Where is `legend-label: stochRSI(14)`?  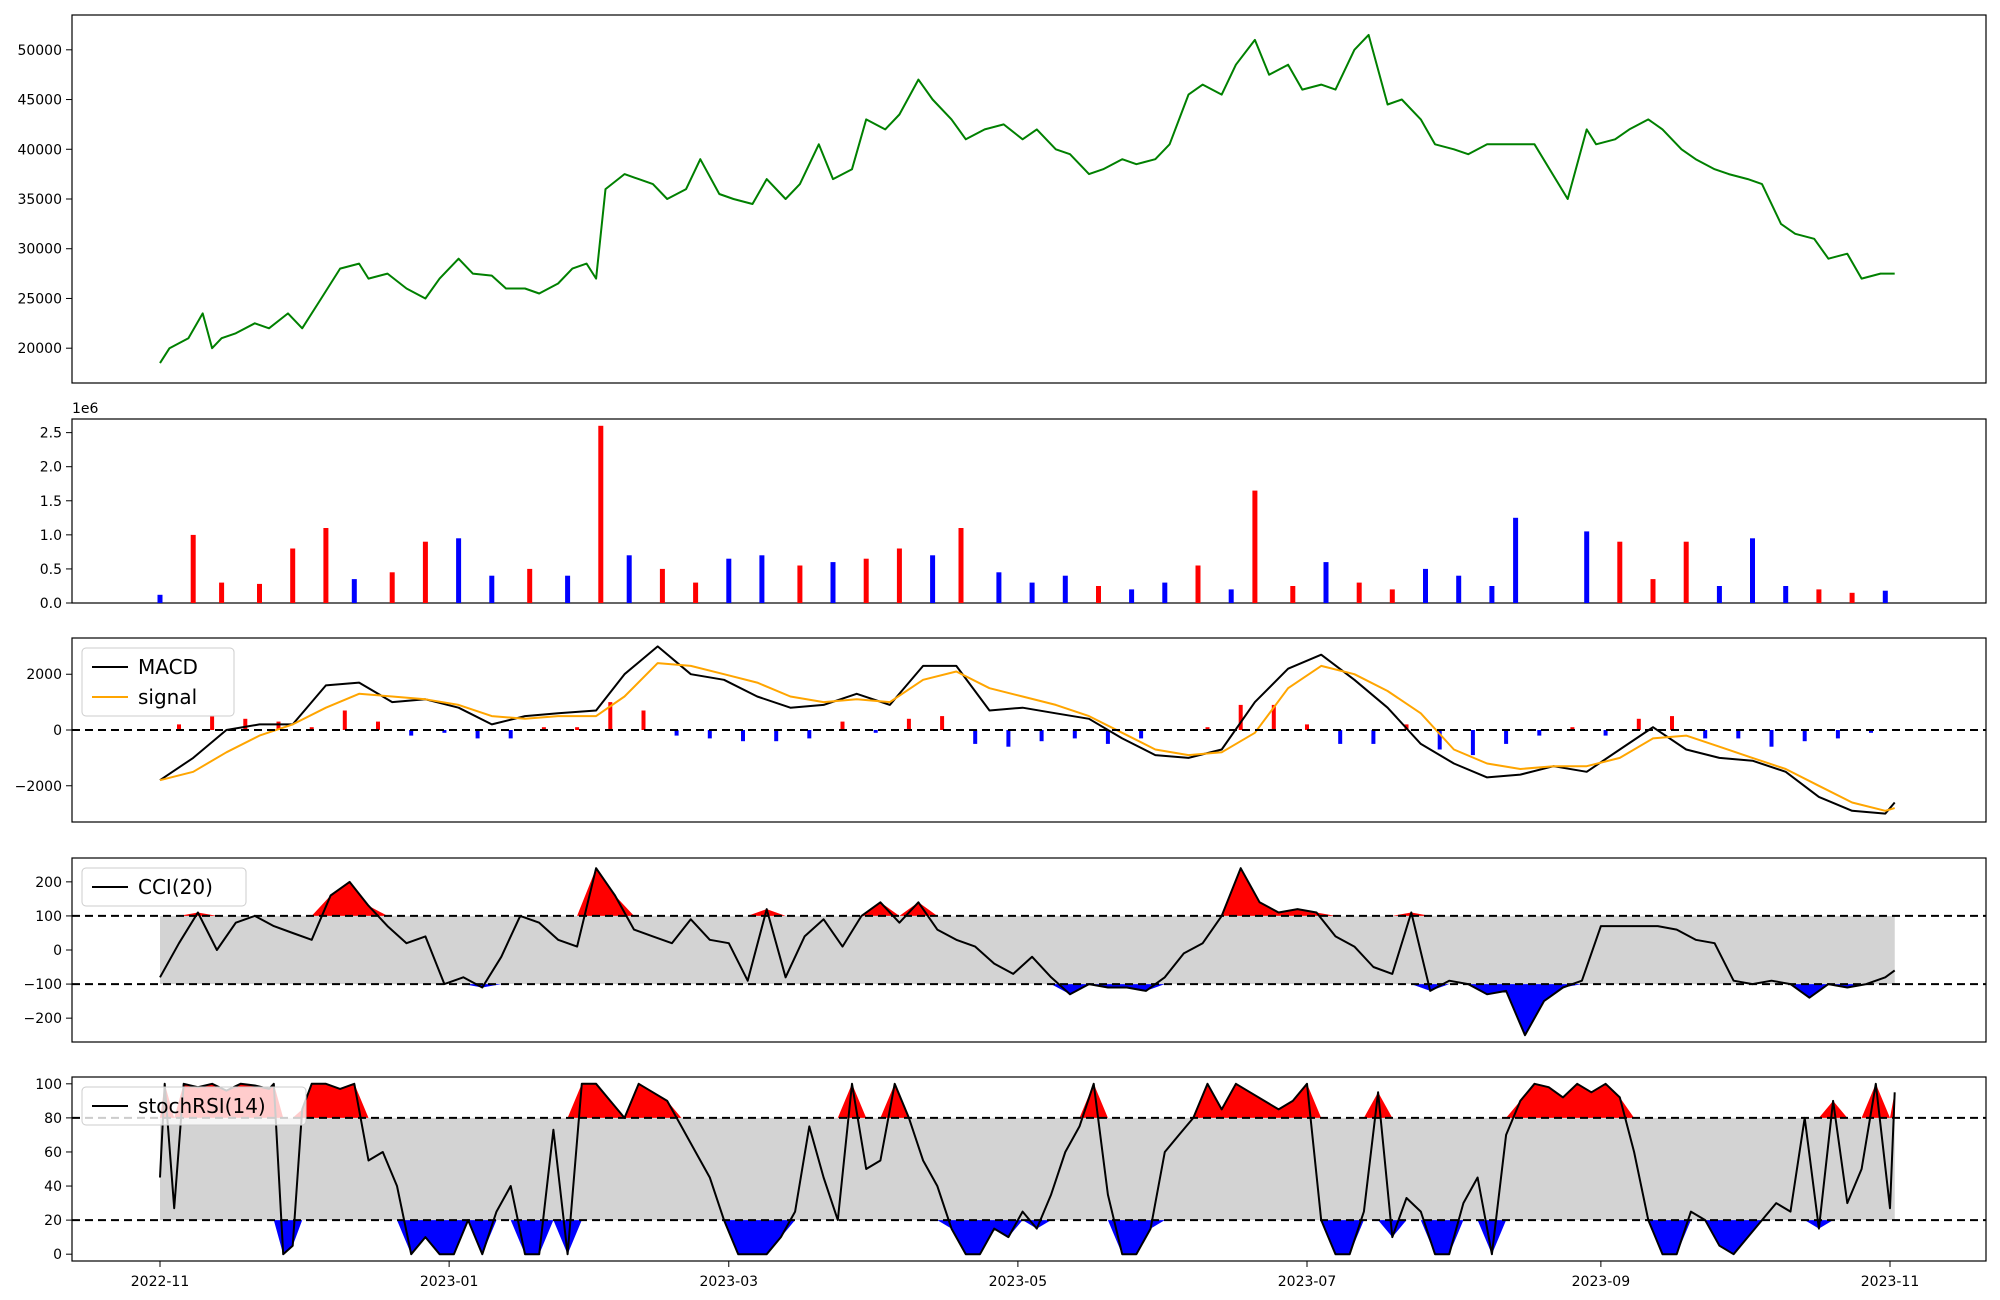 legend-label: stochRSI(14) is located at coordinates (202, 1106).